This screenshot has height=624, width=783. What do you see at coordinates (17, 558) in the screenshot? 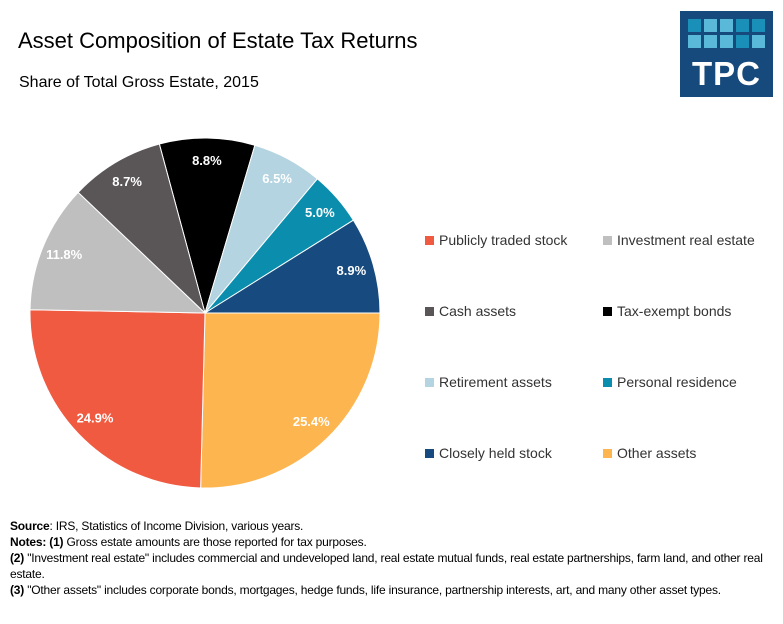
I see `note-2-label: (2)` at bounding box center [17, 558].